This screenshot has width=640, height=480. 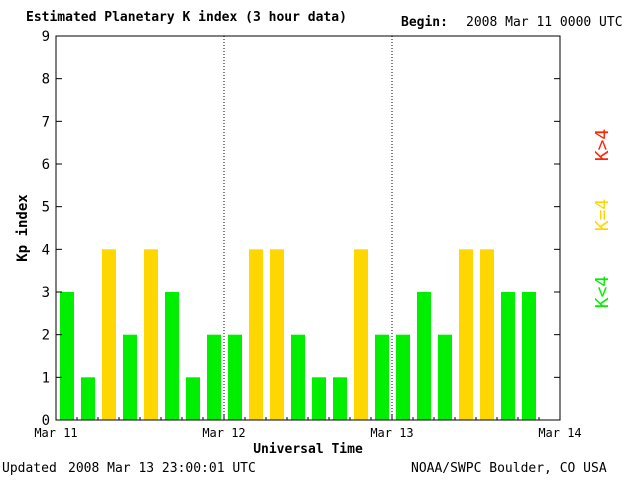 What do you see at coordinates (46, 421) in the screenshot?
I see `y-tick-label: 0` at bounding box center [46, 421].